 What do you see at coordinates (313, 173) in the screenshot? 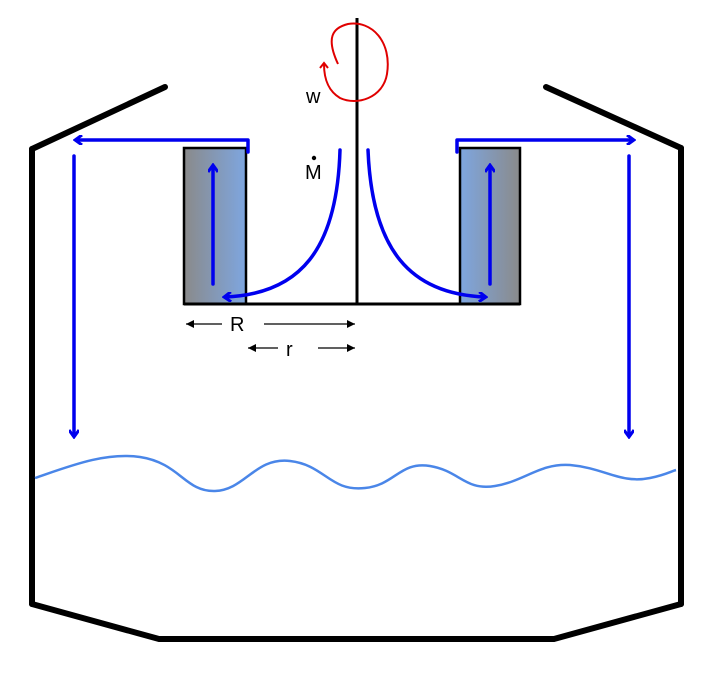
I see `mass-flow-label: M` at bounding box center [313, 173].